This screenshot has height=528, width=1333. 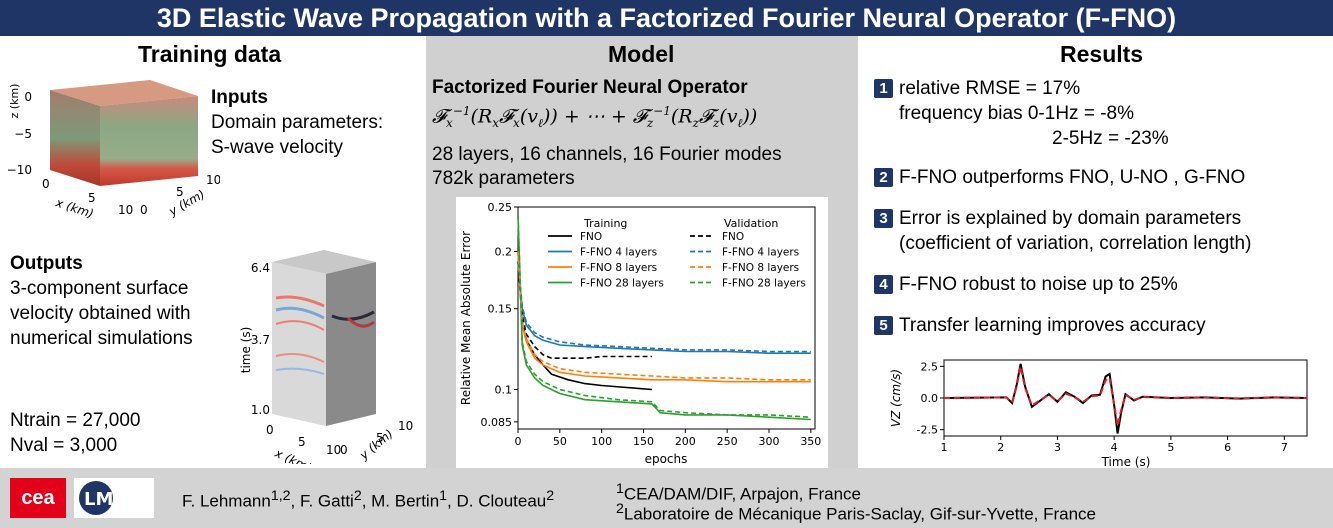 What do you see at coordinates (1110, 138) in the screenshot?
I see `result-item-1-line3: 2-5Hz = -23%` at bounding box center [1110, 138].